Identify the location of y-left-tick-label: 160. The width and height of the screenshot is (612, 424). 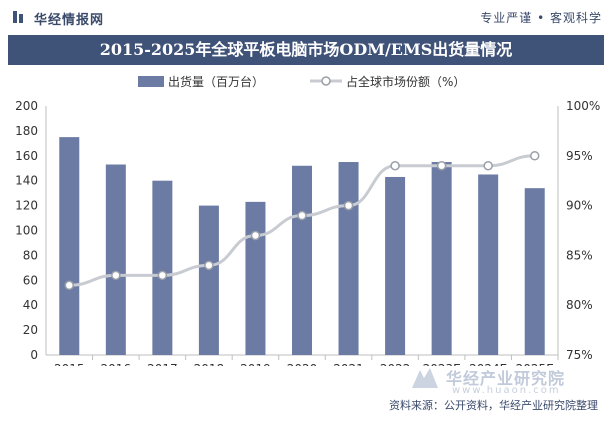
(26, 156).